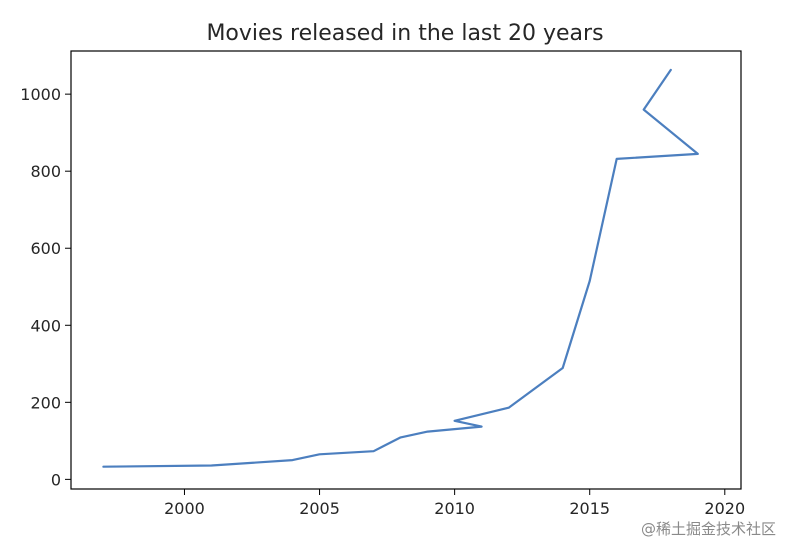 The image size is (790, 559). I want to click on y-tick-label: 800, so click(45, 171).